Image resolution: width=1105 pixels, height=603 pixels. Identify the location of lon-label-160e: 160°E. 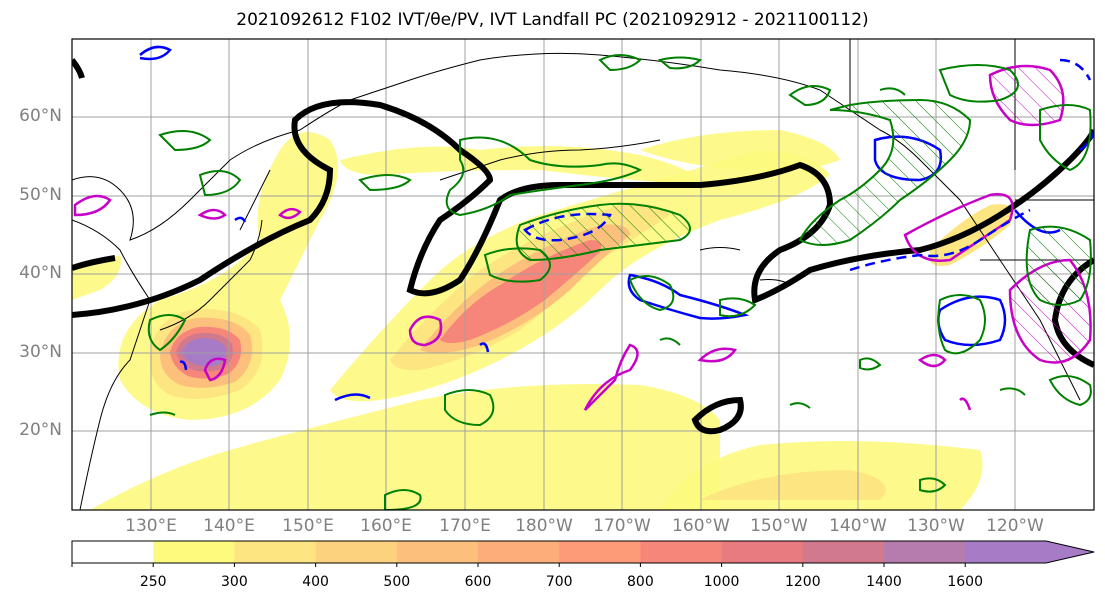
(386, 526).